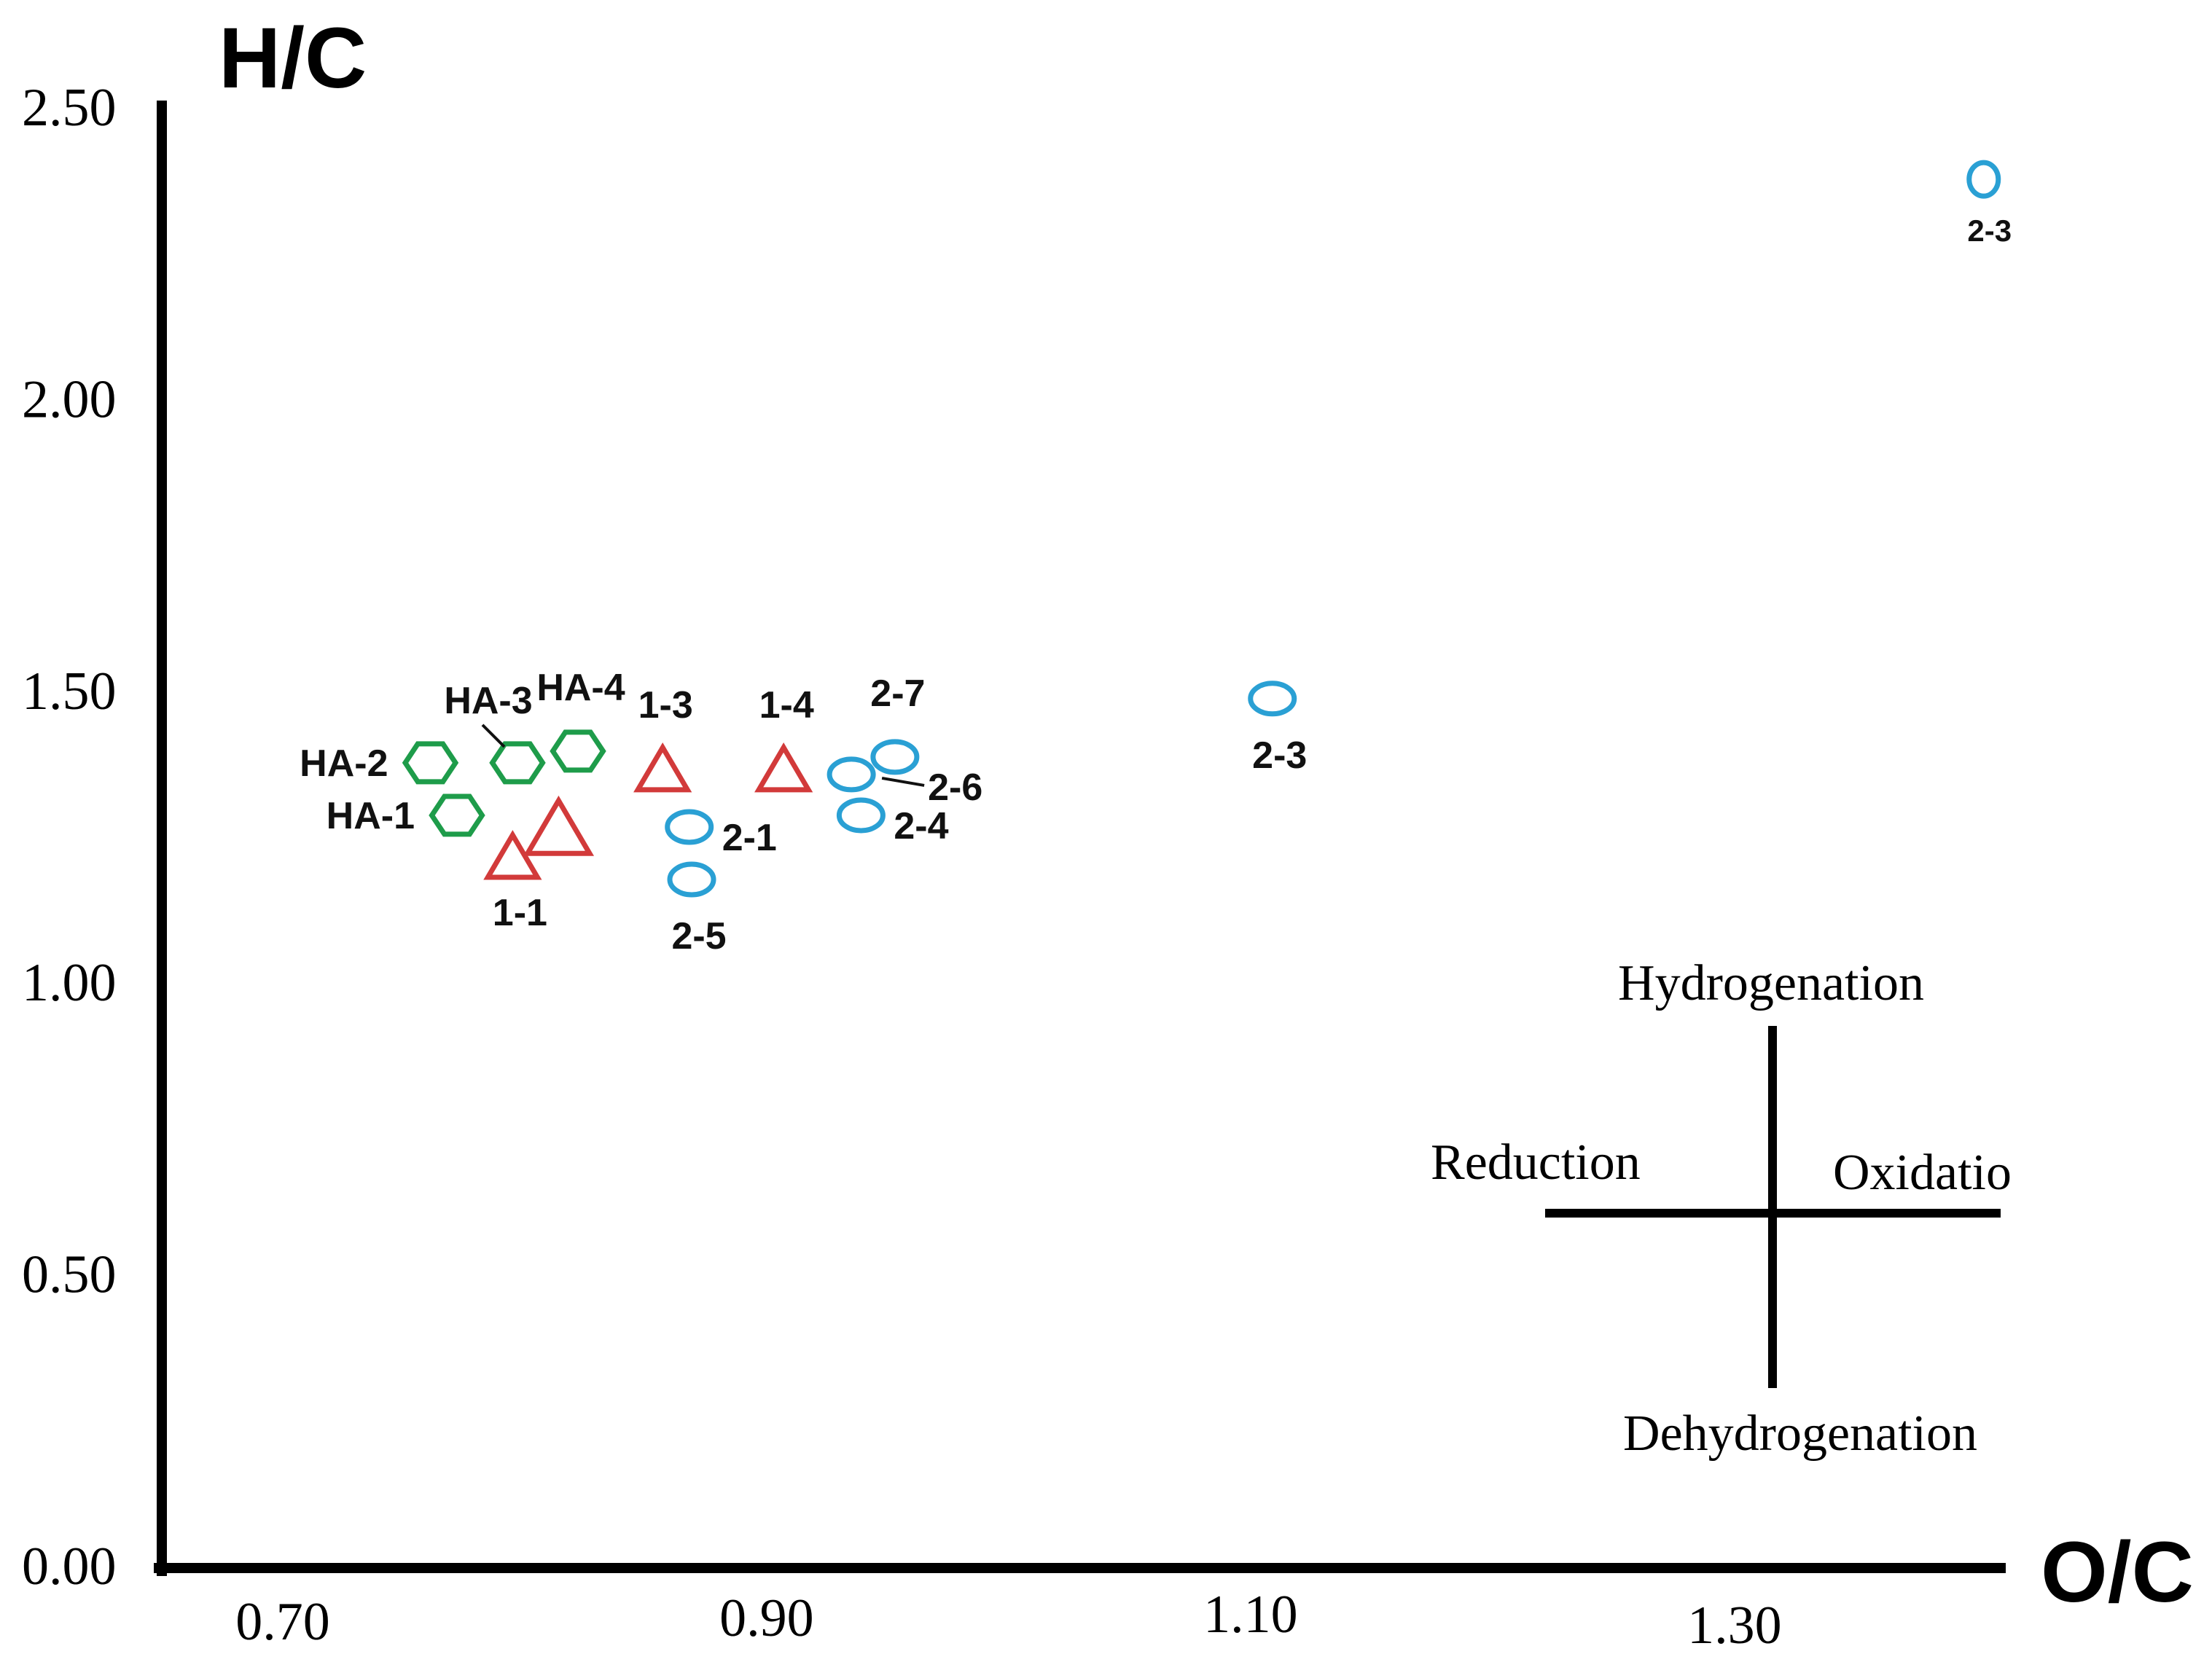  Describe the element at coordinates (749, 838) in the screenshot. I see `point-label: 2-1` at that location.